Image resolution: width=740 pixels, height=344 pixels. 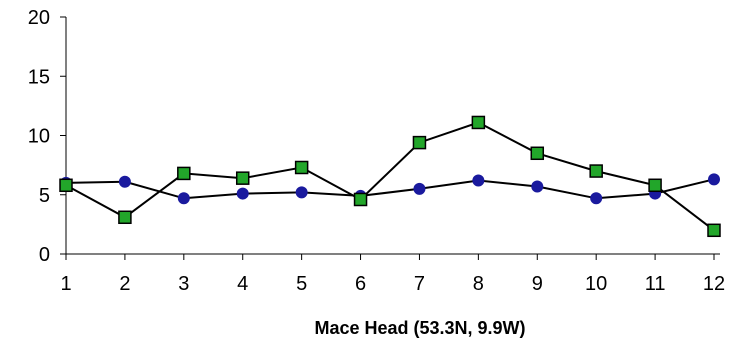 What do you see at coordinates (65, 284) in the screenshot?
I see `x-tick-label: 1` at bounding box center [65, 284].